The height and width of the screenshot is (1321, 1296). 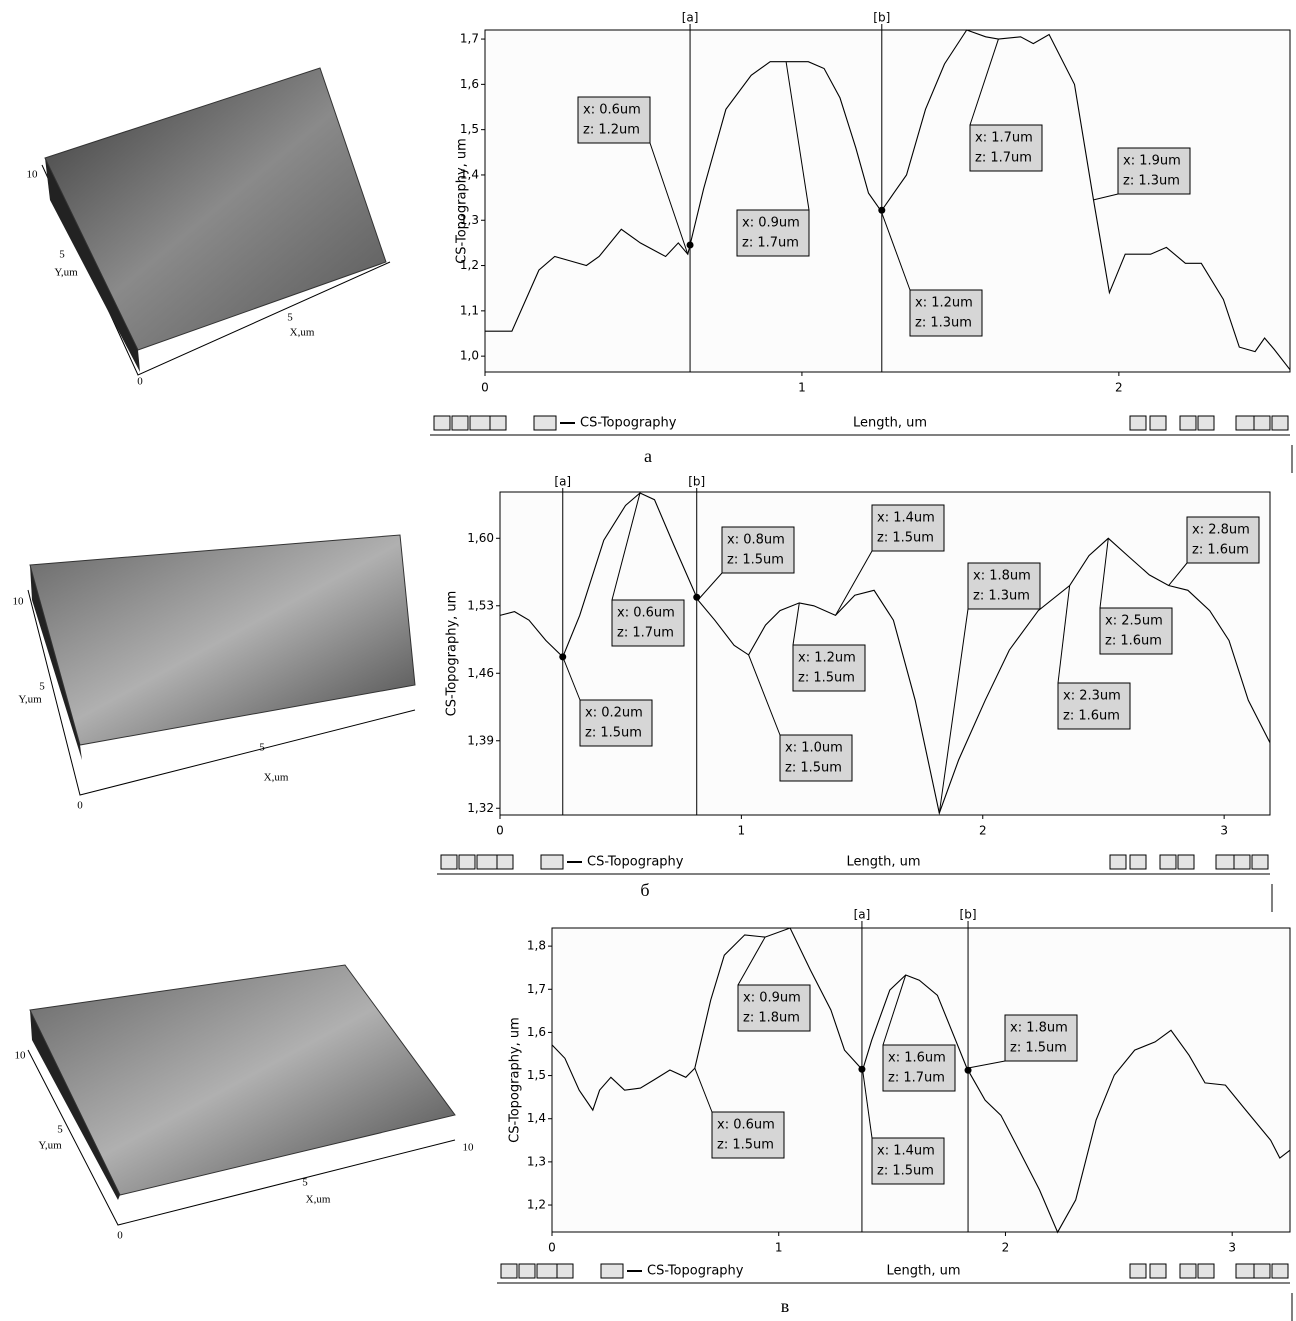 I want to click on x-axis-label: Length, um, so click(x=883, y=862).